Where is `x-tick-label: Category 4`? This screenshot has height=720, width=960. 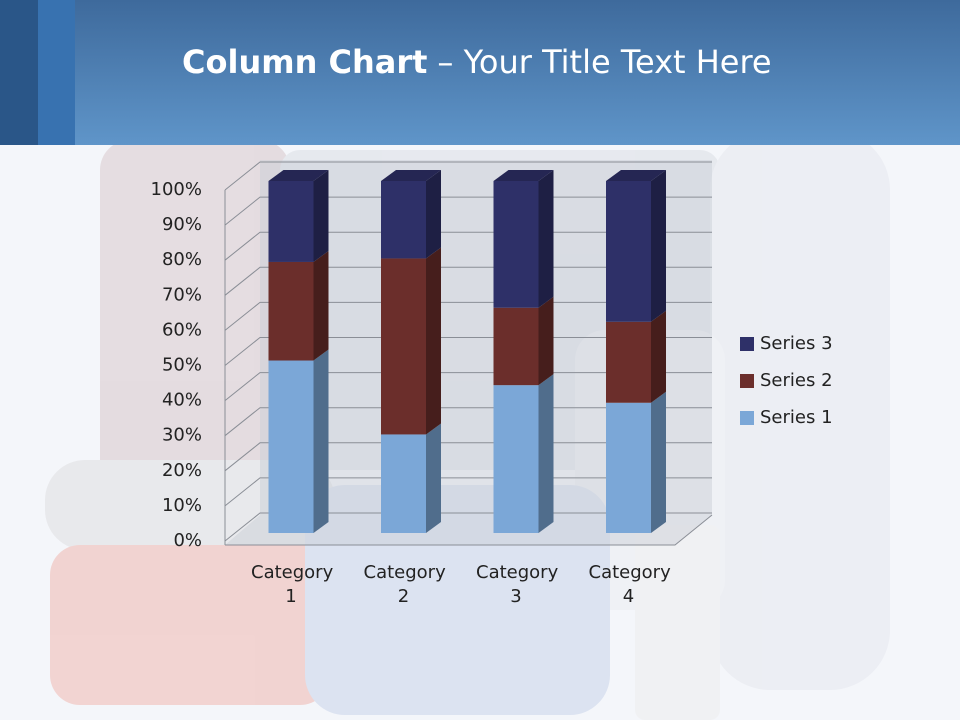 x-tick-label: Category 4 is located at coordinates (629, 584).